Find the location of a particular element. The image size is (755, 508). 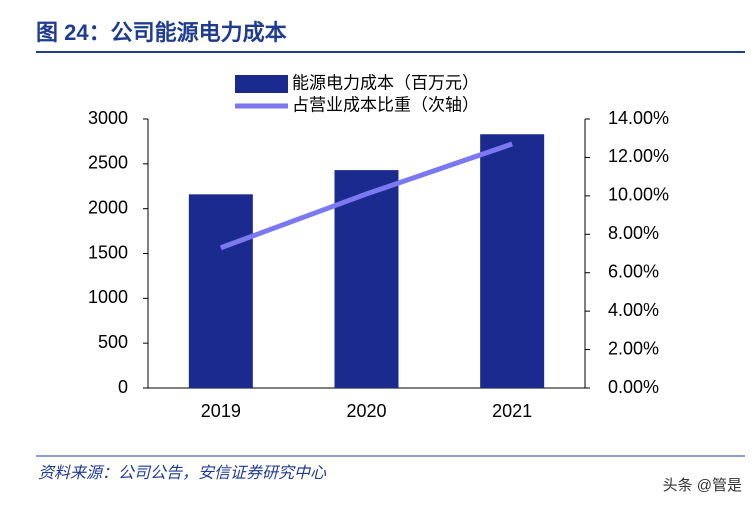

y-tick-label: 0 is located at coordinates (123, 387).